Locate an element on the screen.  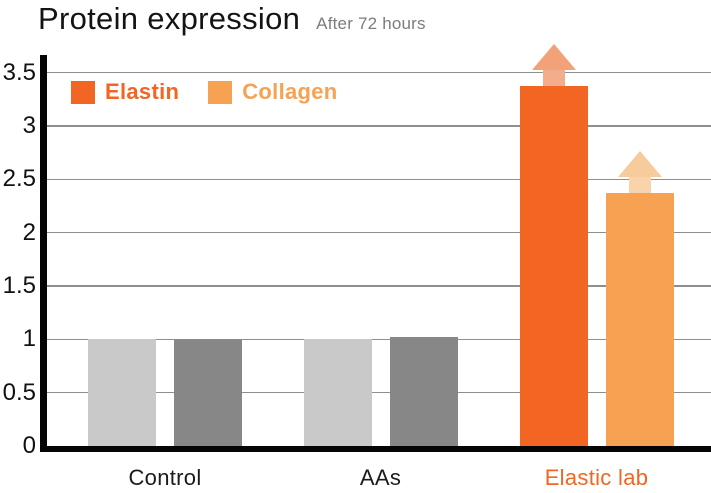
y-tick-label-2: 2 is located at coordinates (29, 232).